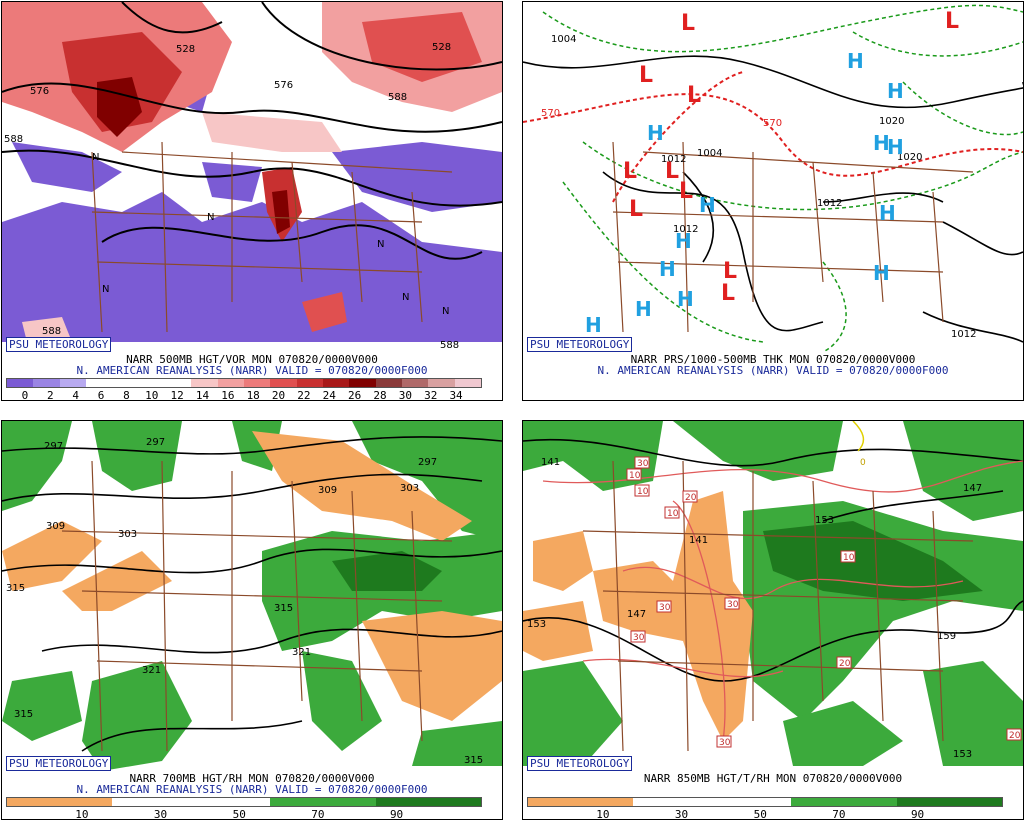  What do you see at coordinates (283, 85) in the screenshot?
I see `contour-label: 576` at bounding box center [283, 85].